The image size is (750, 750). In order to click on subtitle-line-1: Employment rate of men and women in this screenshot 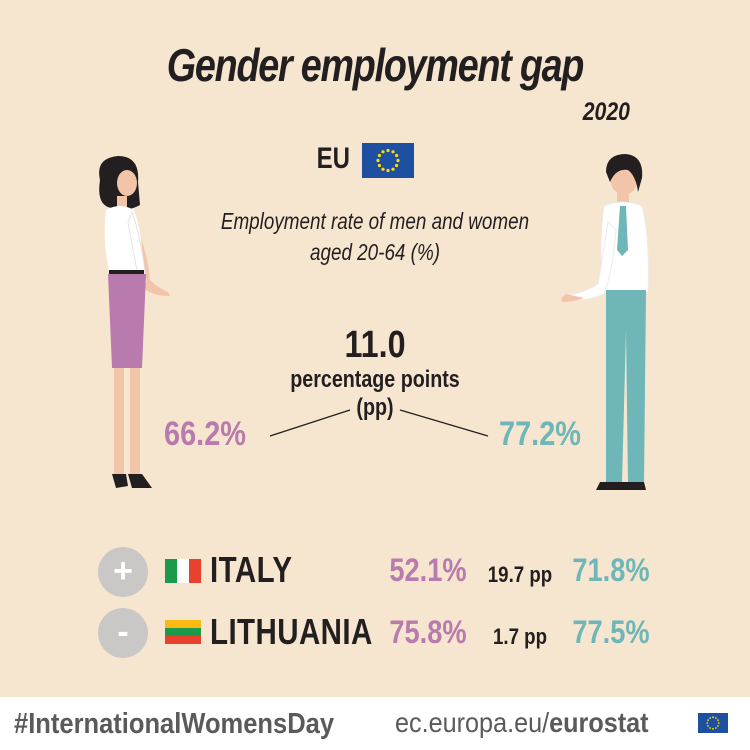, I will do `click(375, 221)`.